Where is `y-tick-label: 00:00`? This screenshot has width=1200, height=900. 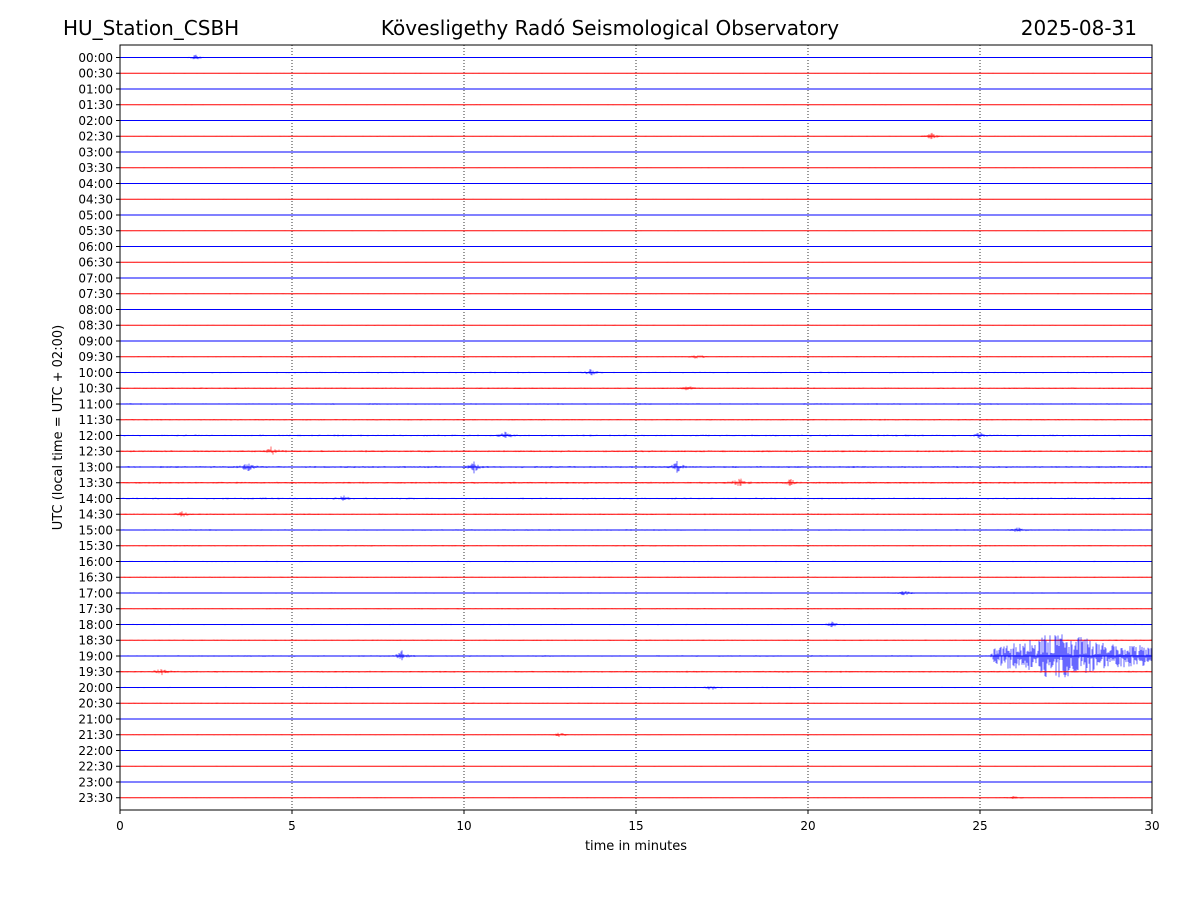
y-tick-label: 00:00 is located at coordinates (95, 58).